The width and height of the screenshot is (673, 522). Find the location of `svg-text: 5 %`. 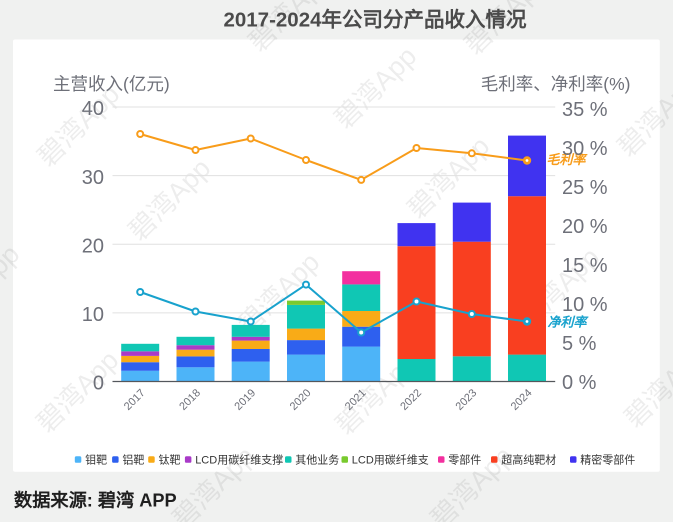

svg-text: 5 % is located at coordinates (579, 344).